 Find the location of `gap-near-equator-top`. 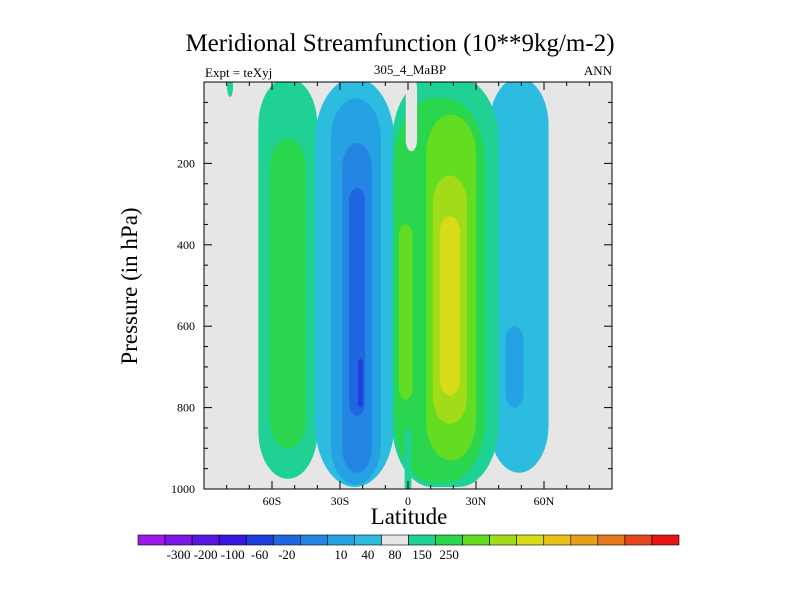

gap-near-equator-top is located at coordinates (411, 117).